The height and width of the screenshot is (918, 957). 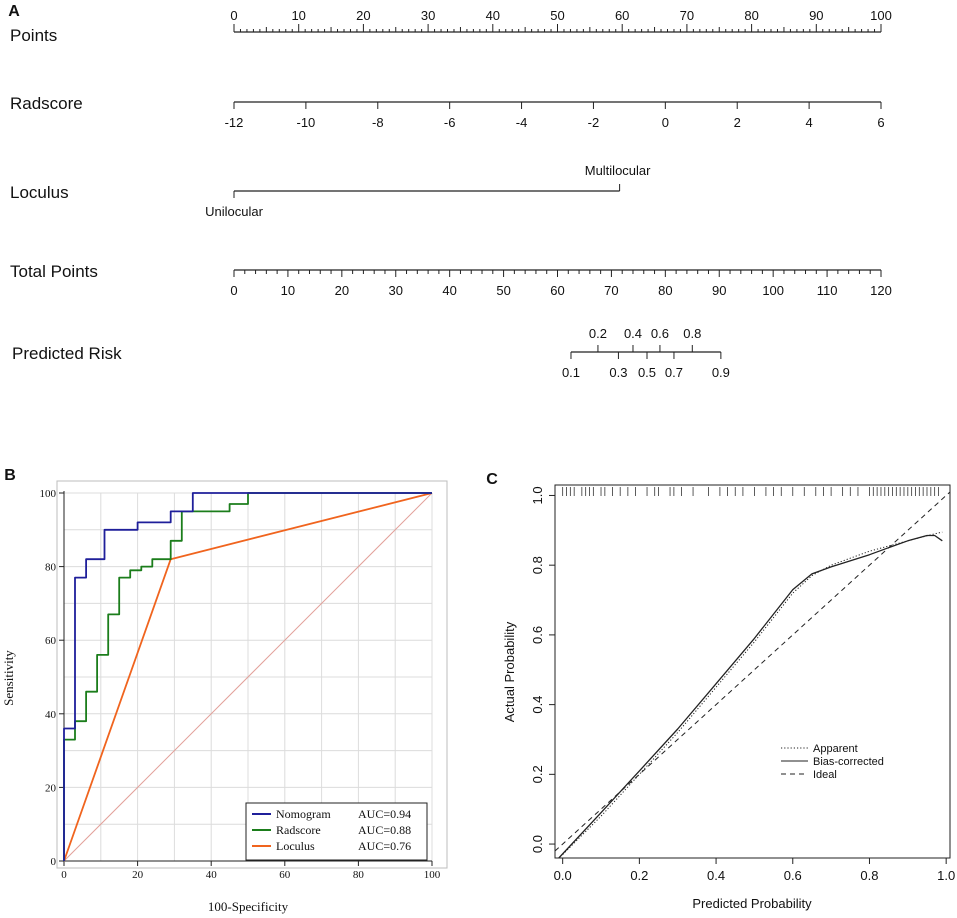 What do you see at coordinates (793, 875) in the screenshot?
I see `calibration-x-tick-label: 0.6` at bounding box center [793, 875].